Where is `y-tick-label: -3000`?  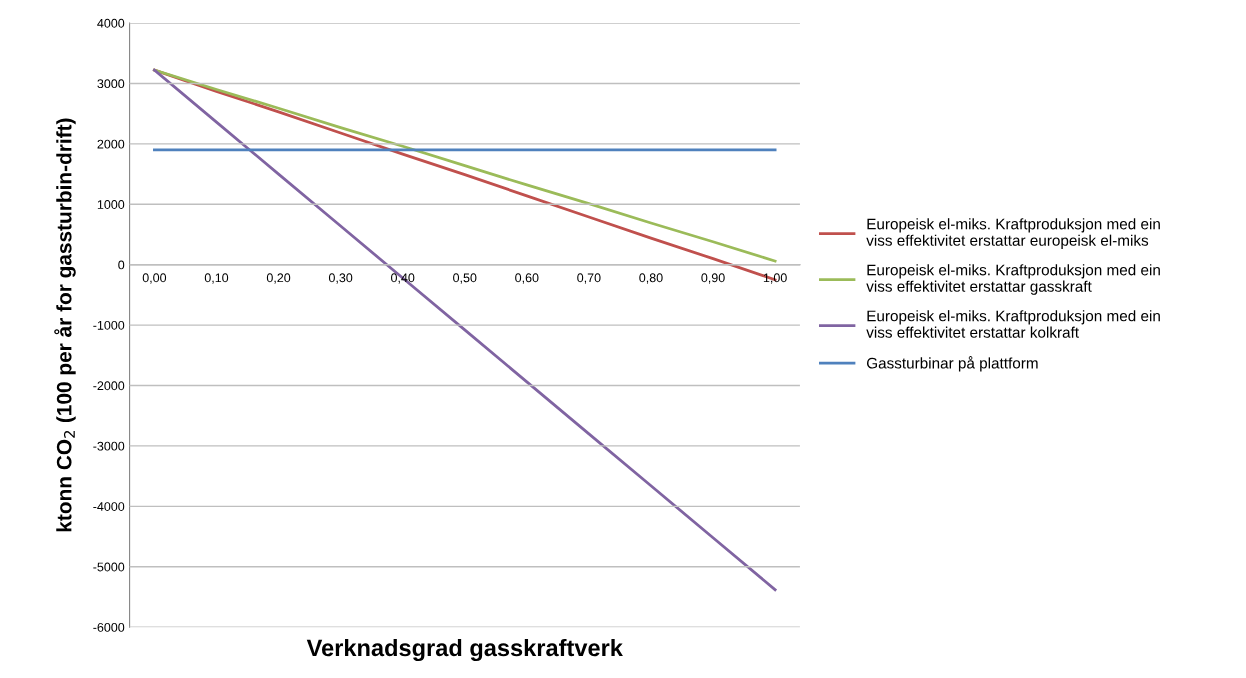 y-tick-label: -3000 is located at coordinates (109, 446).